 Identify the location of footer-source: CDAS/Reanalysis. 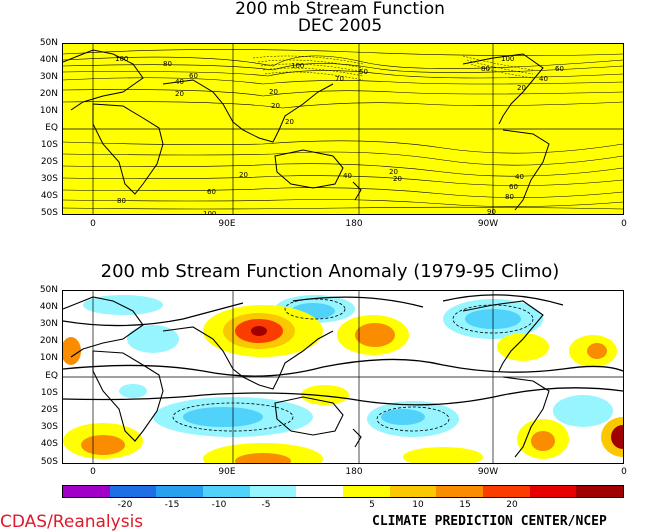
(72, 522).